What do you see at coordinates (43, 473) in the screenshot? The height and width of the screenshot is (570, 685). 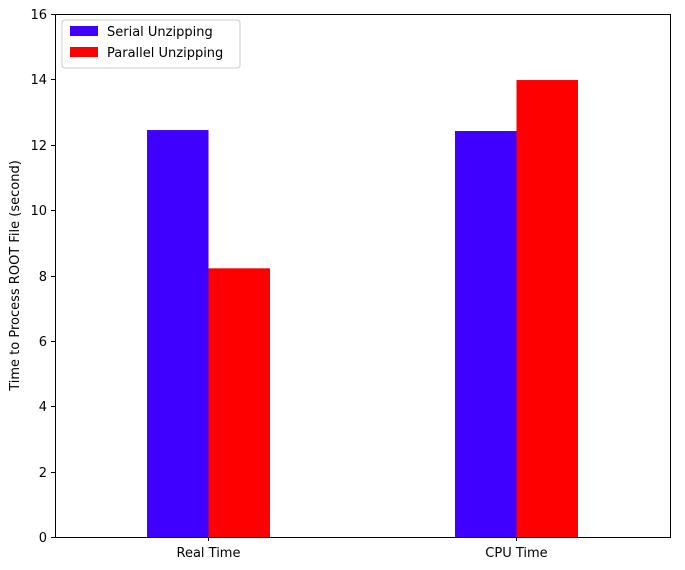 I see `y-tick-label: 2` at bounding box center [43, 473].